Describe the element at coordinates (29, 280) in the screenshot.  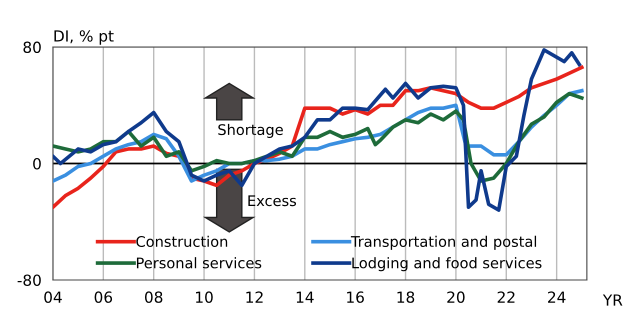
I see `y-tick-label: -80` at that location.